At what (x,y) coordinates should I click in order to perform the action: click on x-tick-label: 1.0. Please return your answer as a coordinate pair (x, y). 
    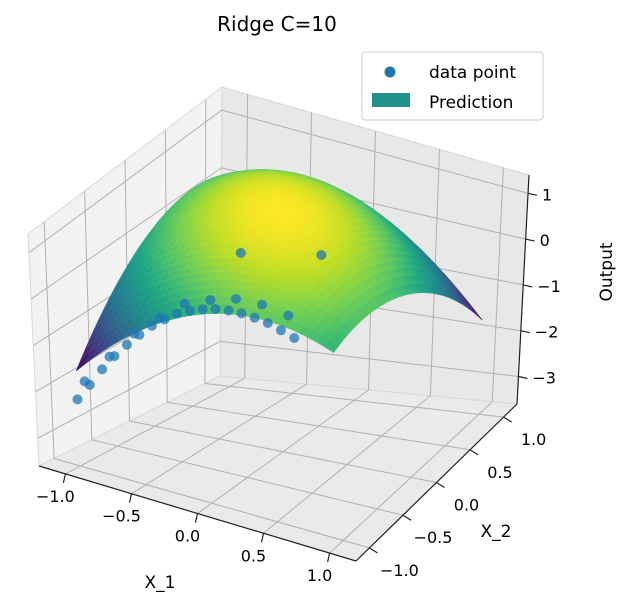
    Looking at the image, I should click on (319, 575).